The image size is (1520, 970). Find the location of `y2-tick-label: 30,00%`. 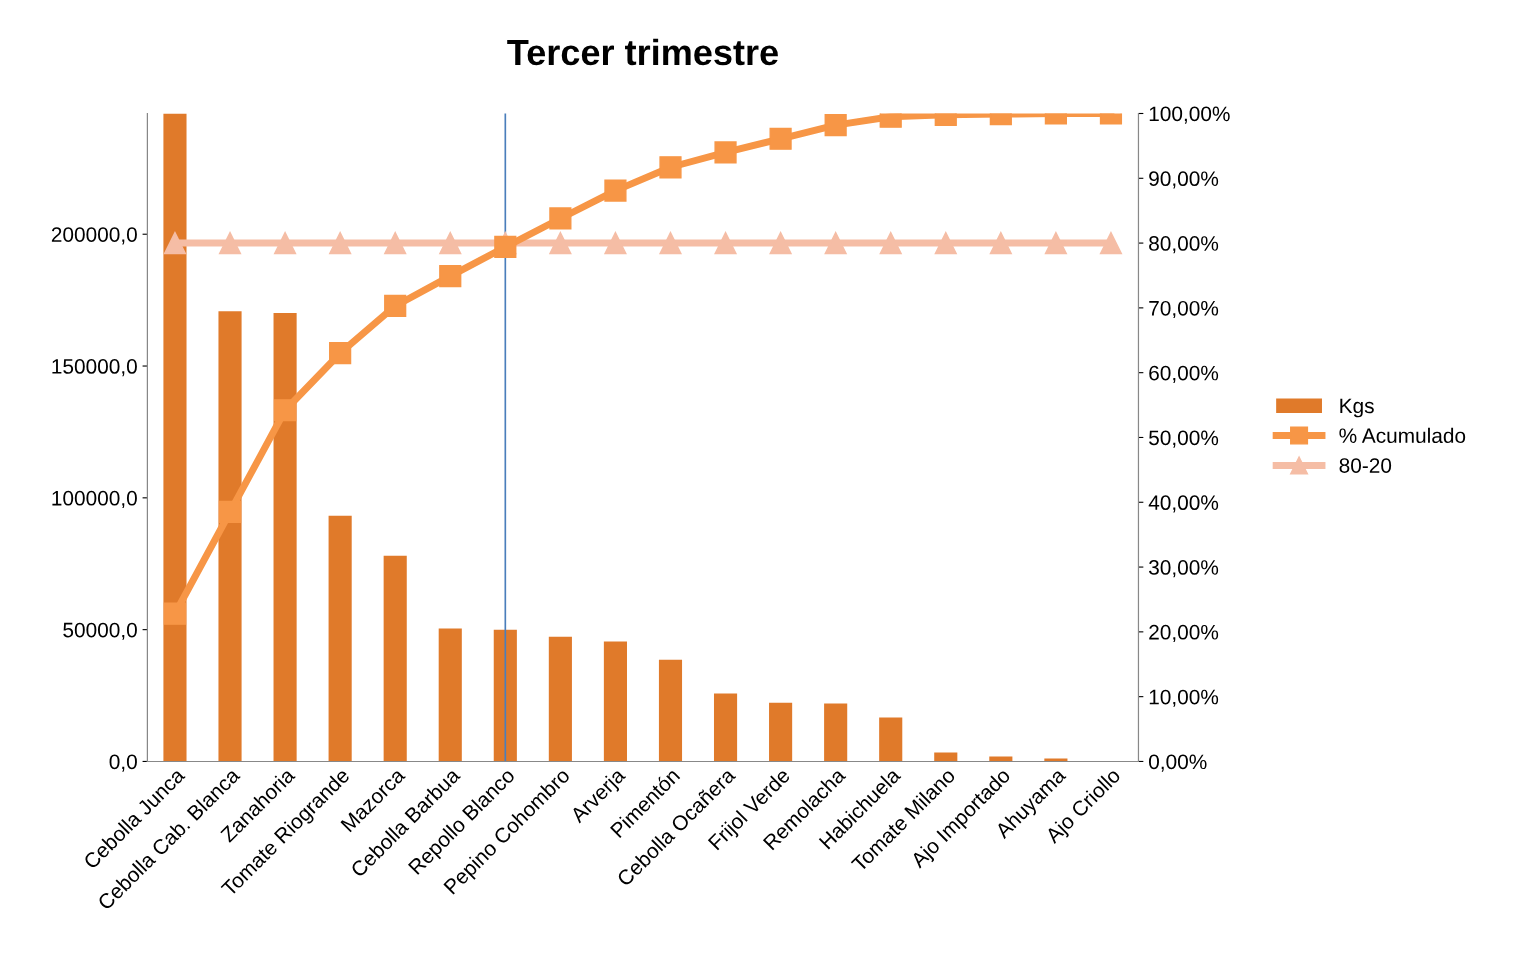

y2-tick-label: 30,00% is located at coordinates (1184, 569).